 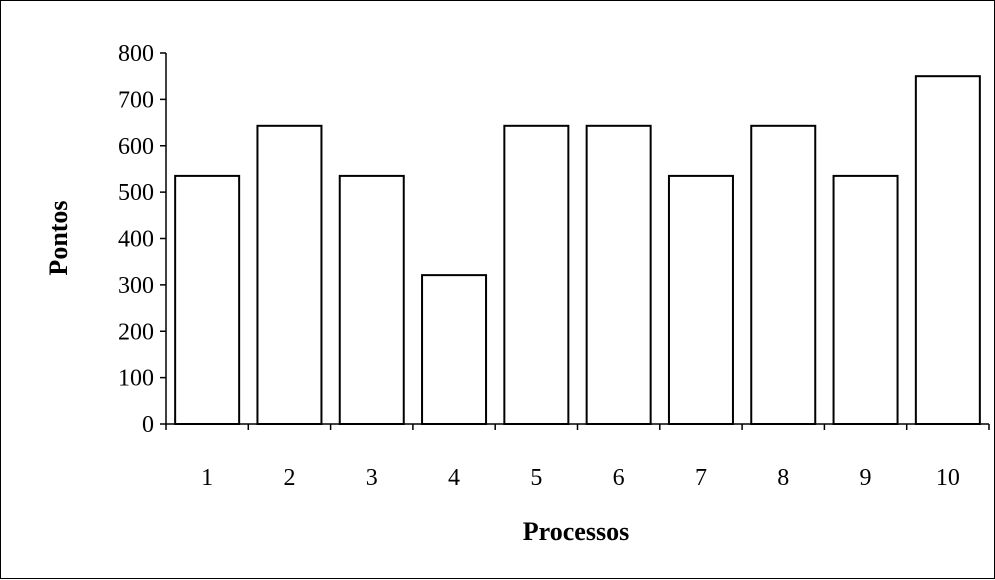 What do you see at coordinates (136, 100) in the screenshot?
I see `y-tick-label: 700` at bounding box center [136, 100].